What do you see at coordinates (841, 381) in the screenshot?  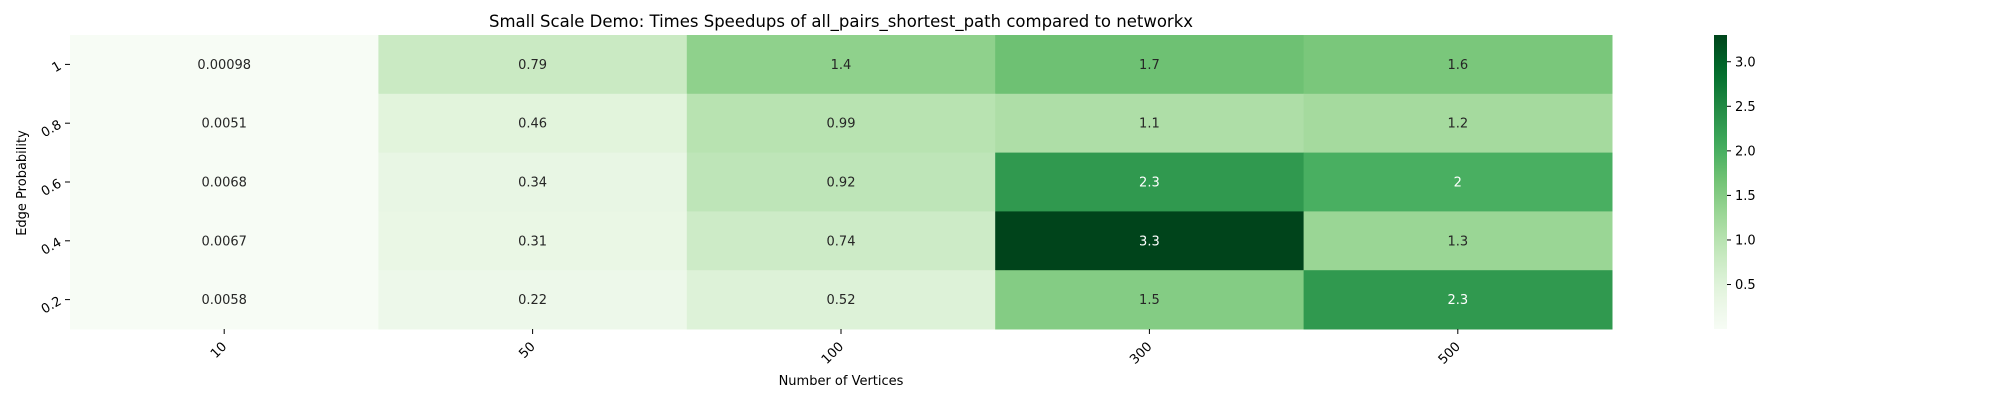 I see `x-axis-label: Number of Vertices` at bounding box center [841, 381].